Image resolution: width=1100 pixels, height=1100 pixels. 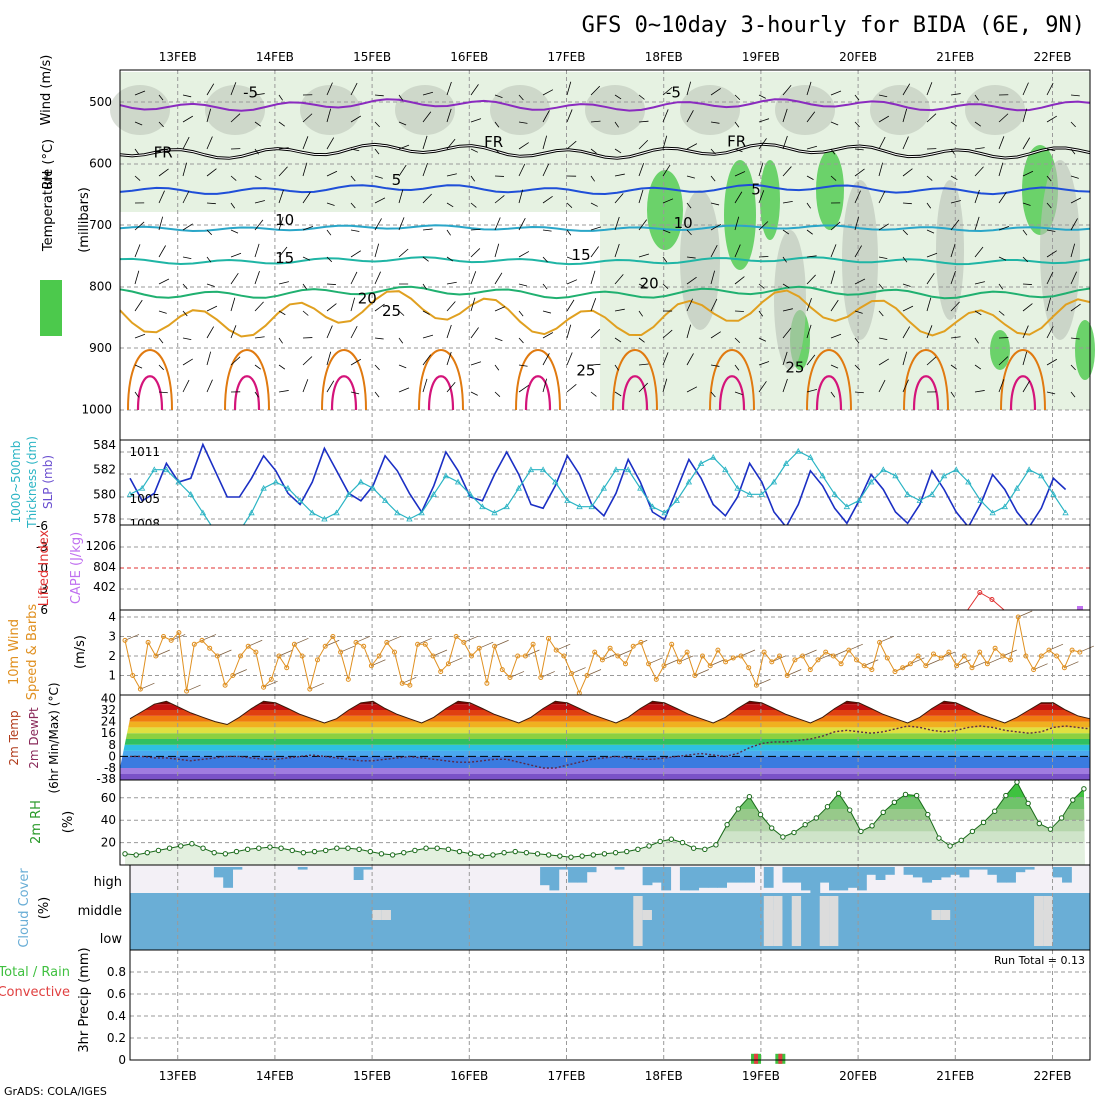 I want to click on contour-label: 15, so click(x=284, y=258).